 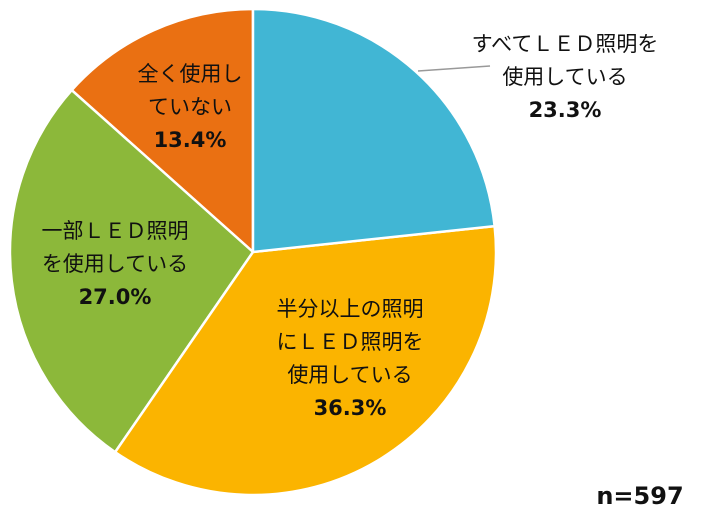 I want to click on slice-label: 一部ＬＥＤ照明を使用している, so click(x=115, y=247).